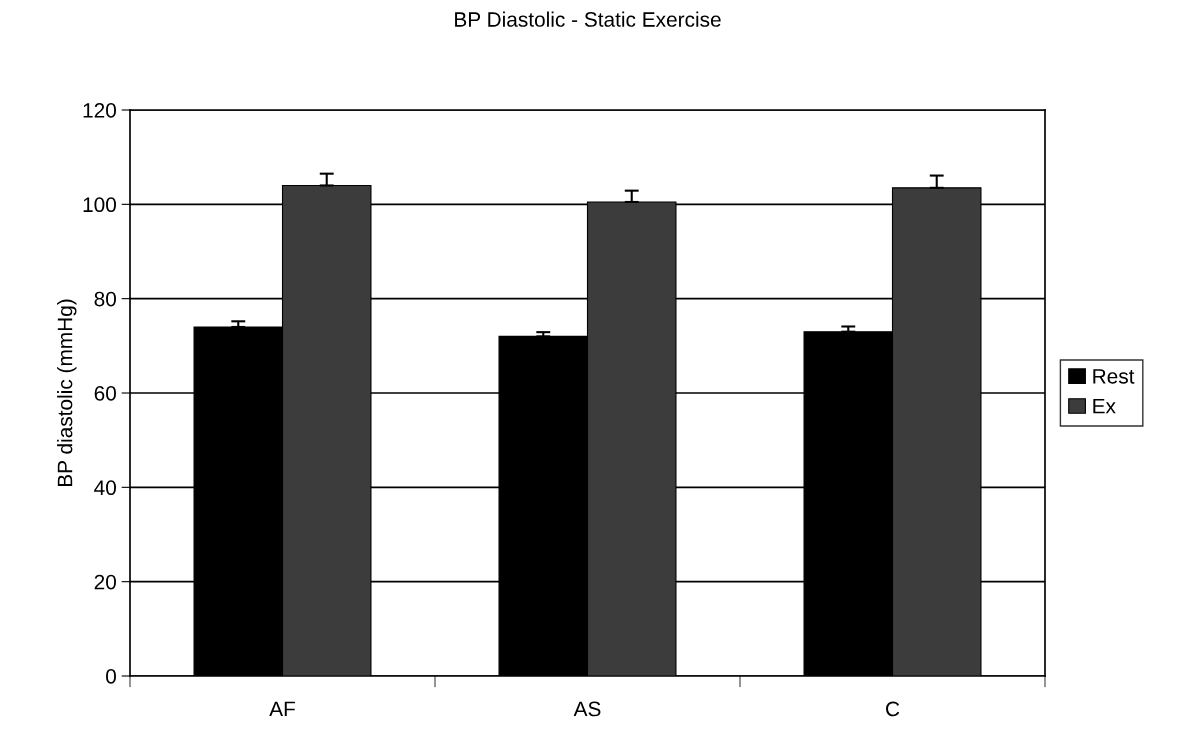 This screenshot has height=739, width=1177. What do you see at coordinates (99, 110) in the screenshot?
I see `y-tick-label: 120` at bounding box center [99, 110].